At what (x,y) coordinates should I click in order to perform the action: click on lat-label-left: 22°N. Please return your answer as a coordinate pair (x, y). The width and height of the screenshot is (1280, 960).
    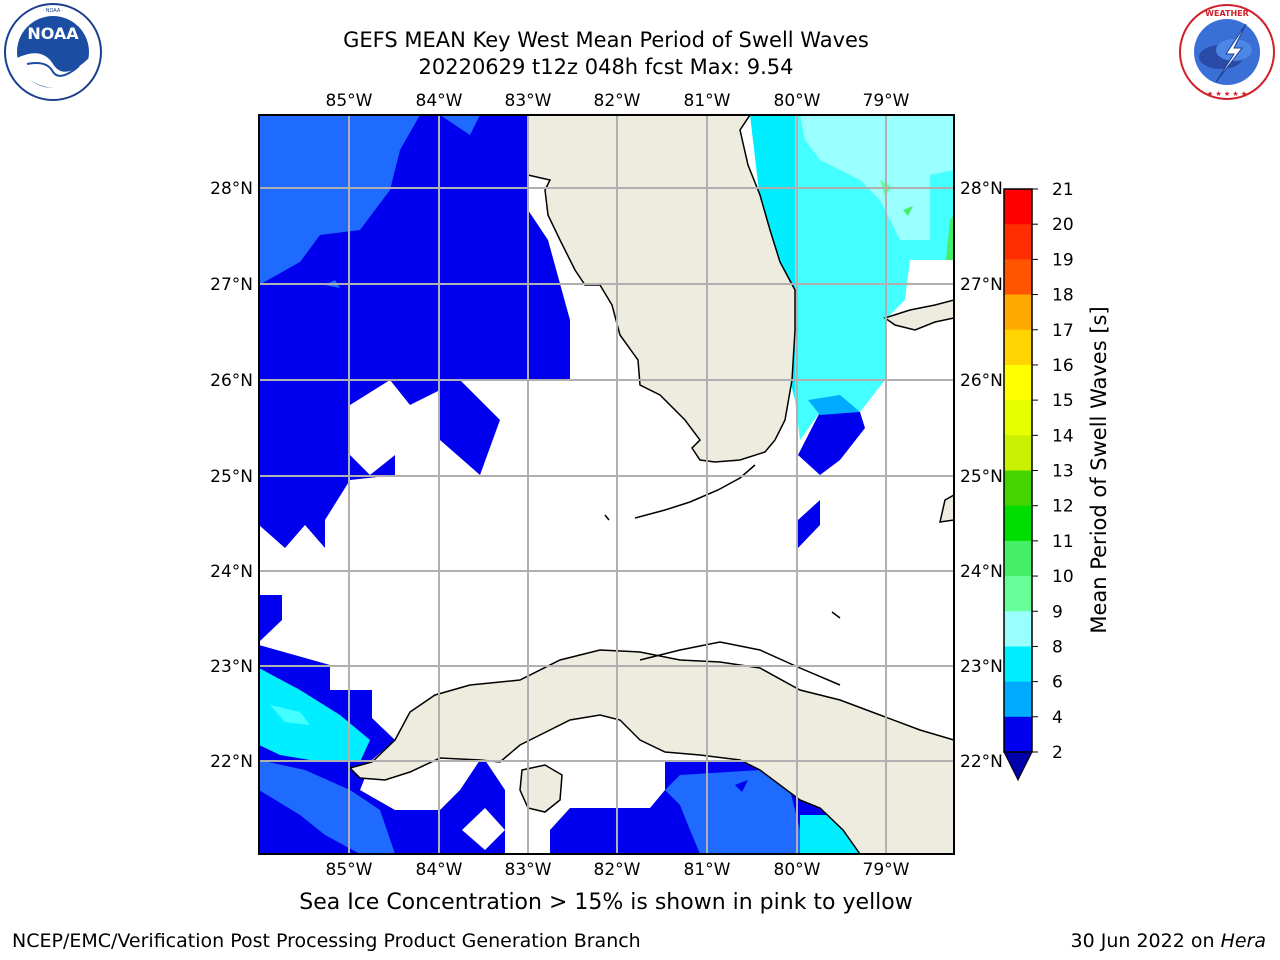
    Looking at the image, I should click on (231, 762).